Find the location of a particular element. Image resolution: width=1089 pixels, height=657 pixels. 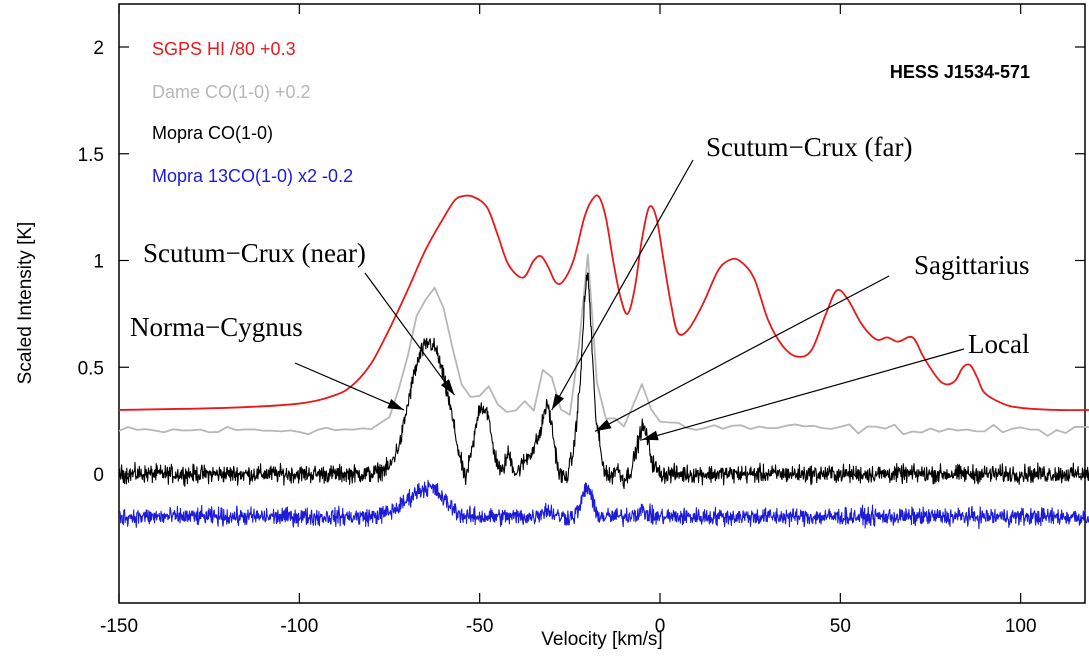

legend-entry: SGPS HI /80 +0.3 is located at coordinates (224, 49).